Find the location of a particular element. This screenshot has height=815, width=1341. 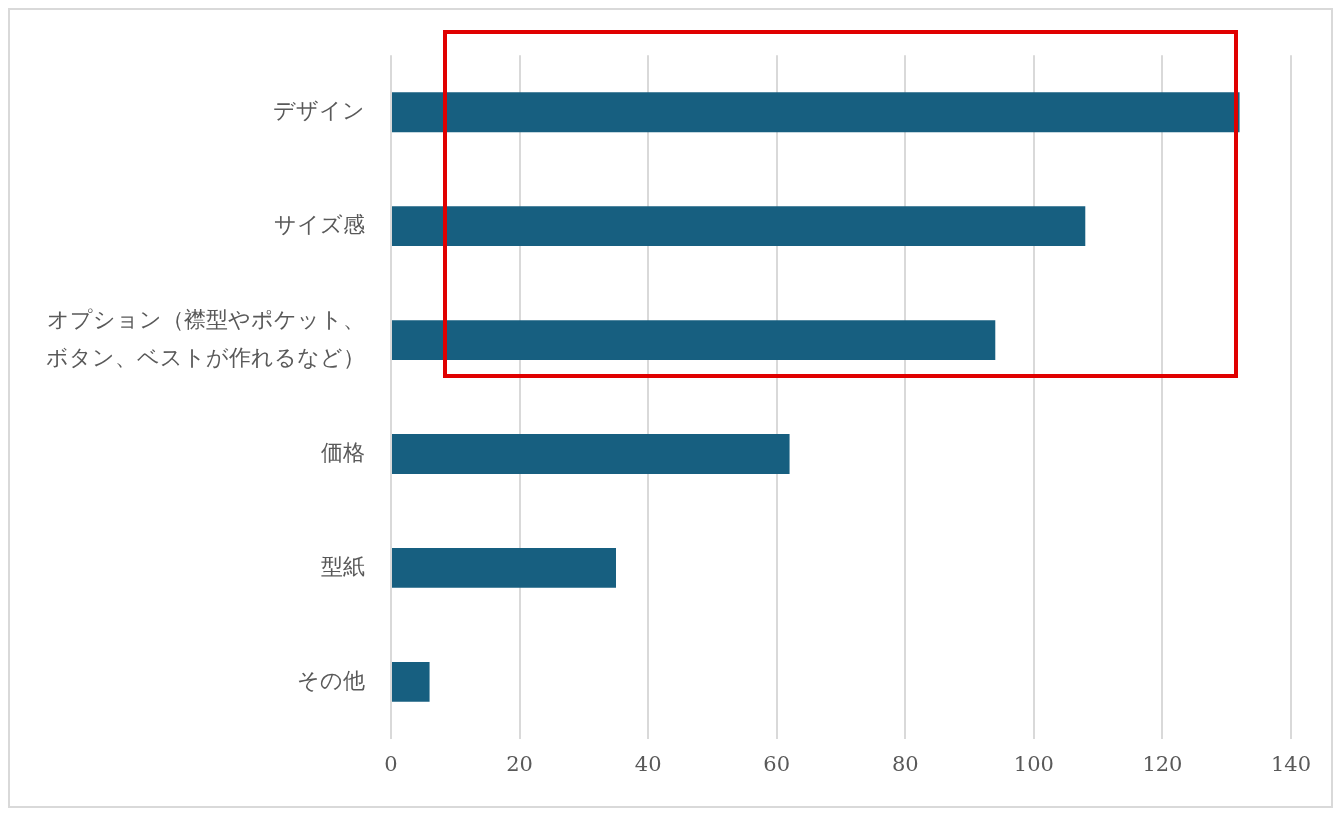

x-tick-label: 120 is located at coordinates (1162, 763).